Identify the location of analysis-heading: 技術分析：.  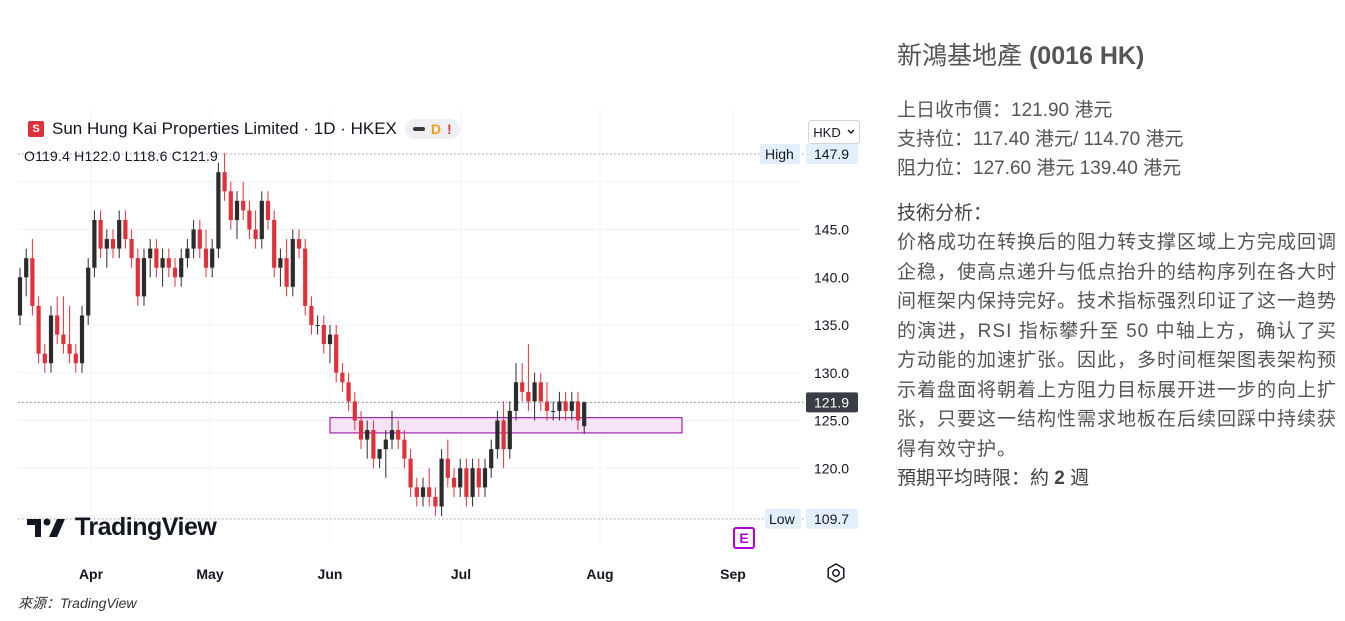
(945, 213).